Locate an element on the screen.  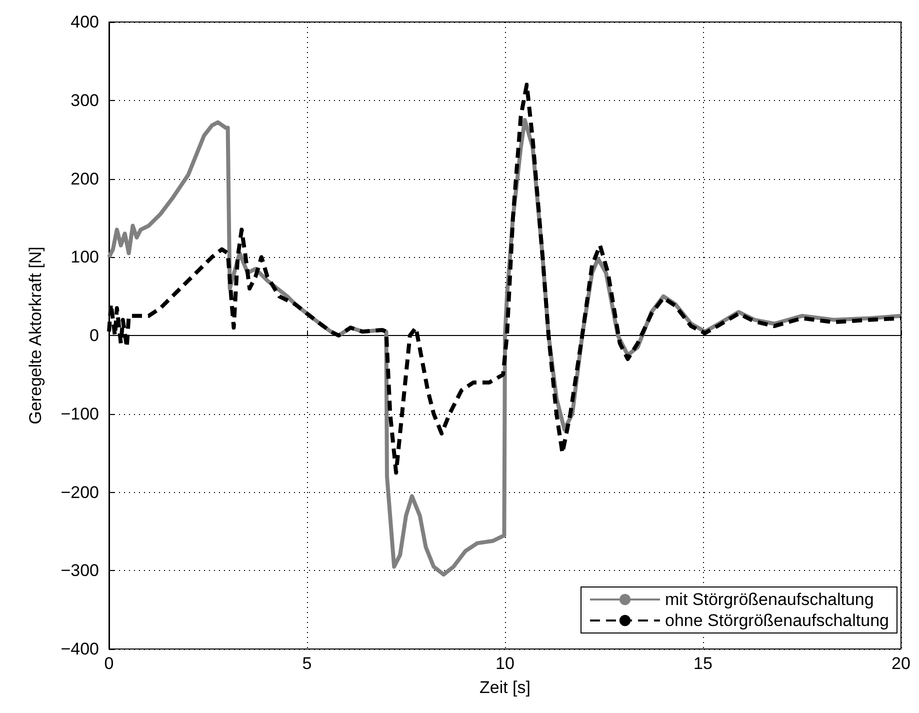
y-tick-label: −100 is located at coordinates (79, 414).